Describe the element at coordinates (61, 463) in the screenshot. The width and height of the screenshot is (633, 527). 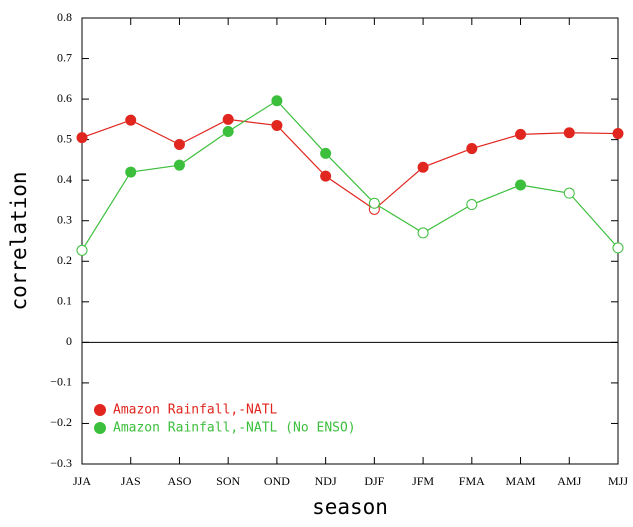
I see `y-tick-label: −0.3` at that location.